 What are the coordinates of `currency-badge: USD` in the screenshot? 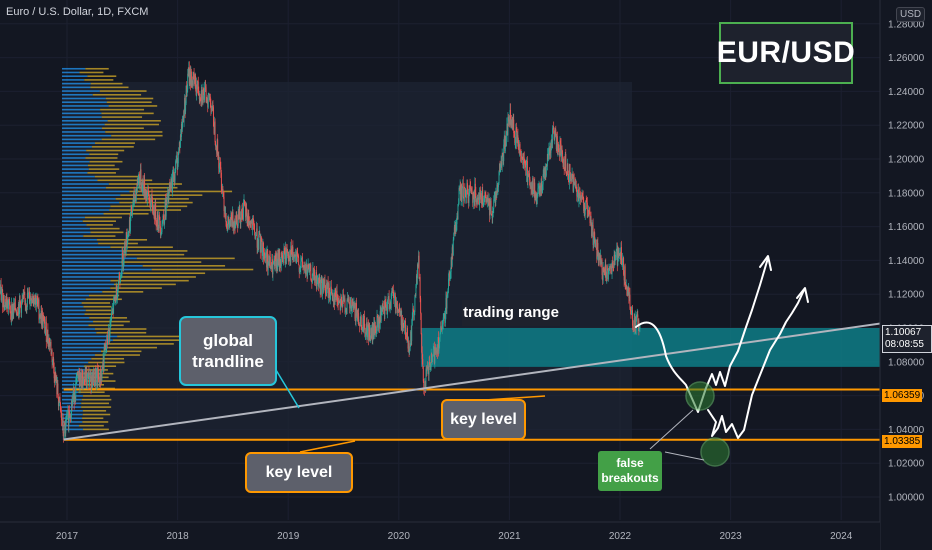 It's located at (911, 14).